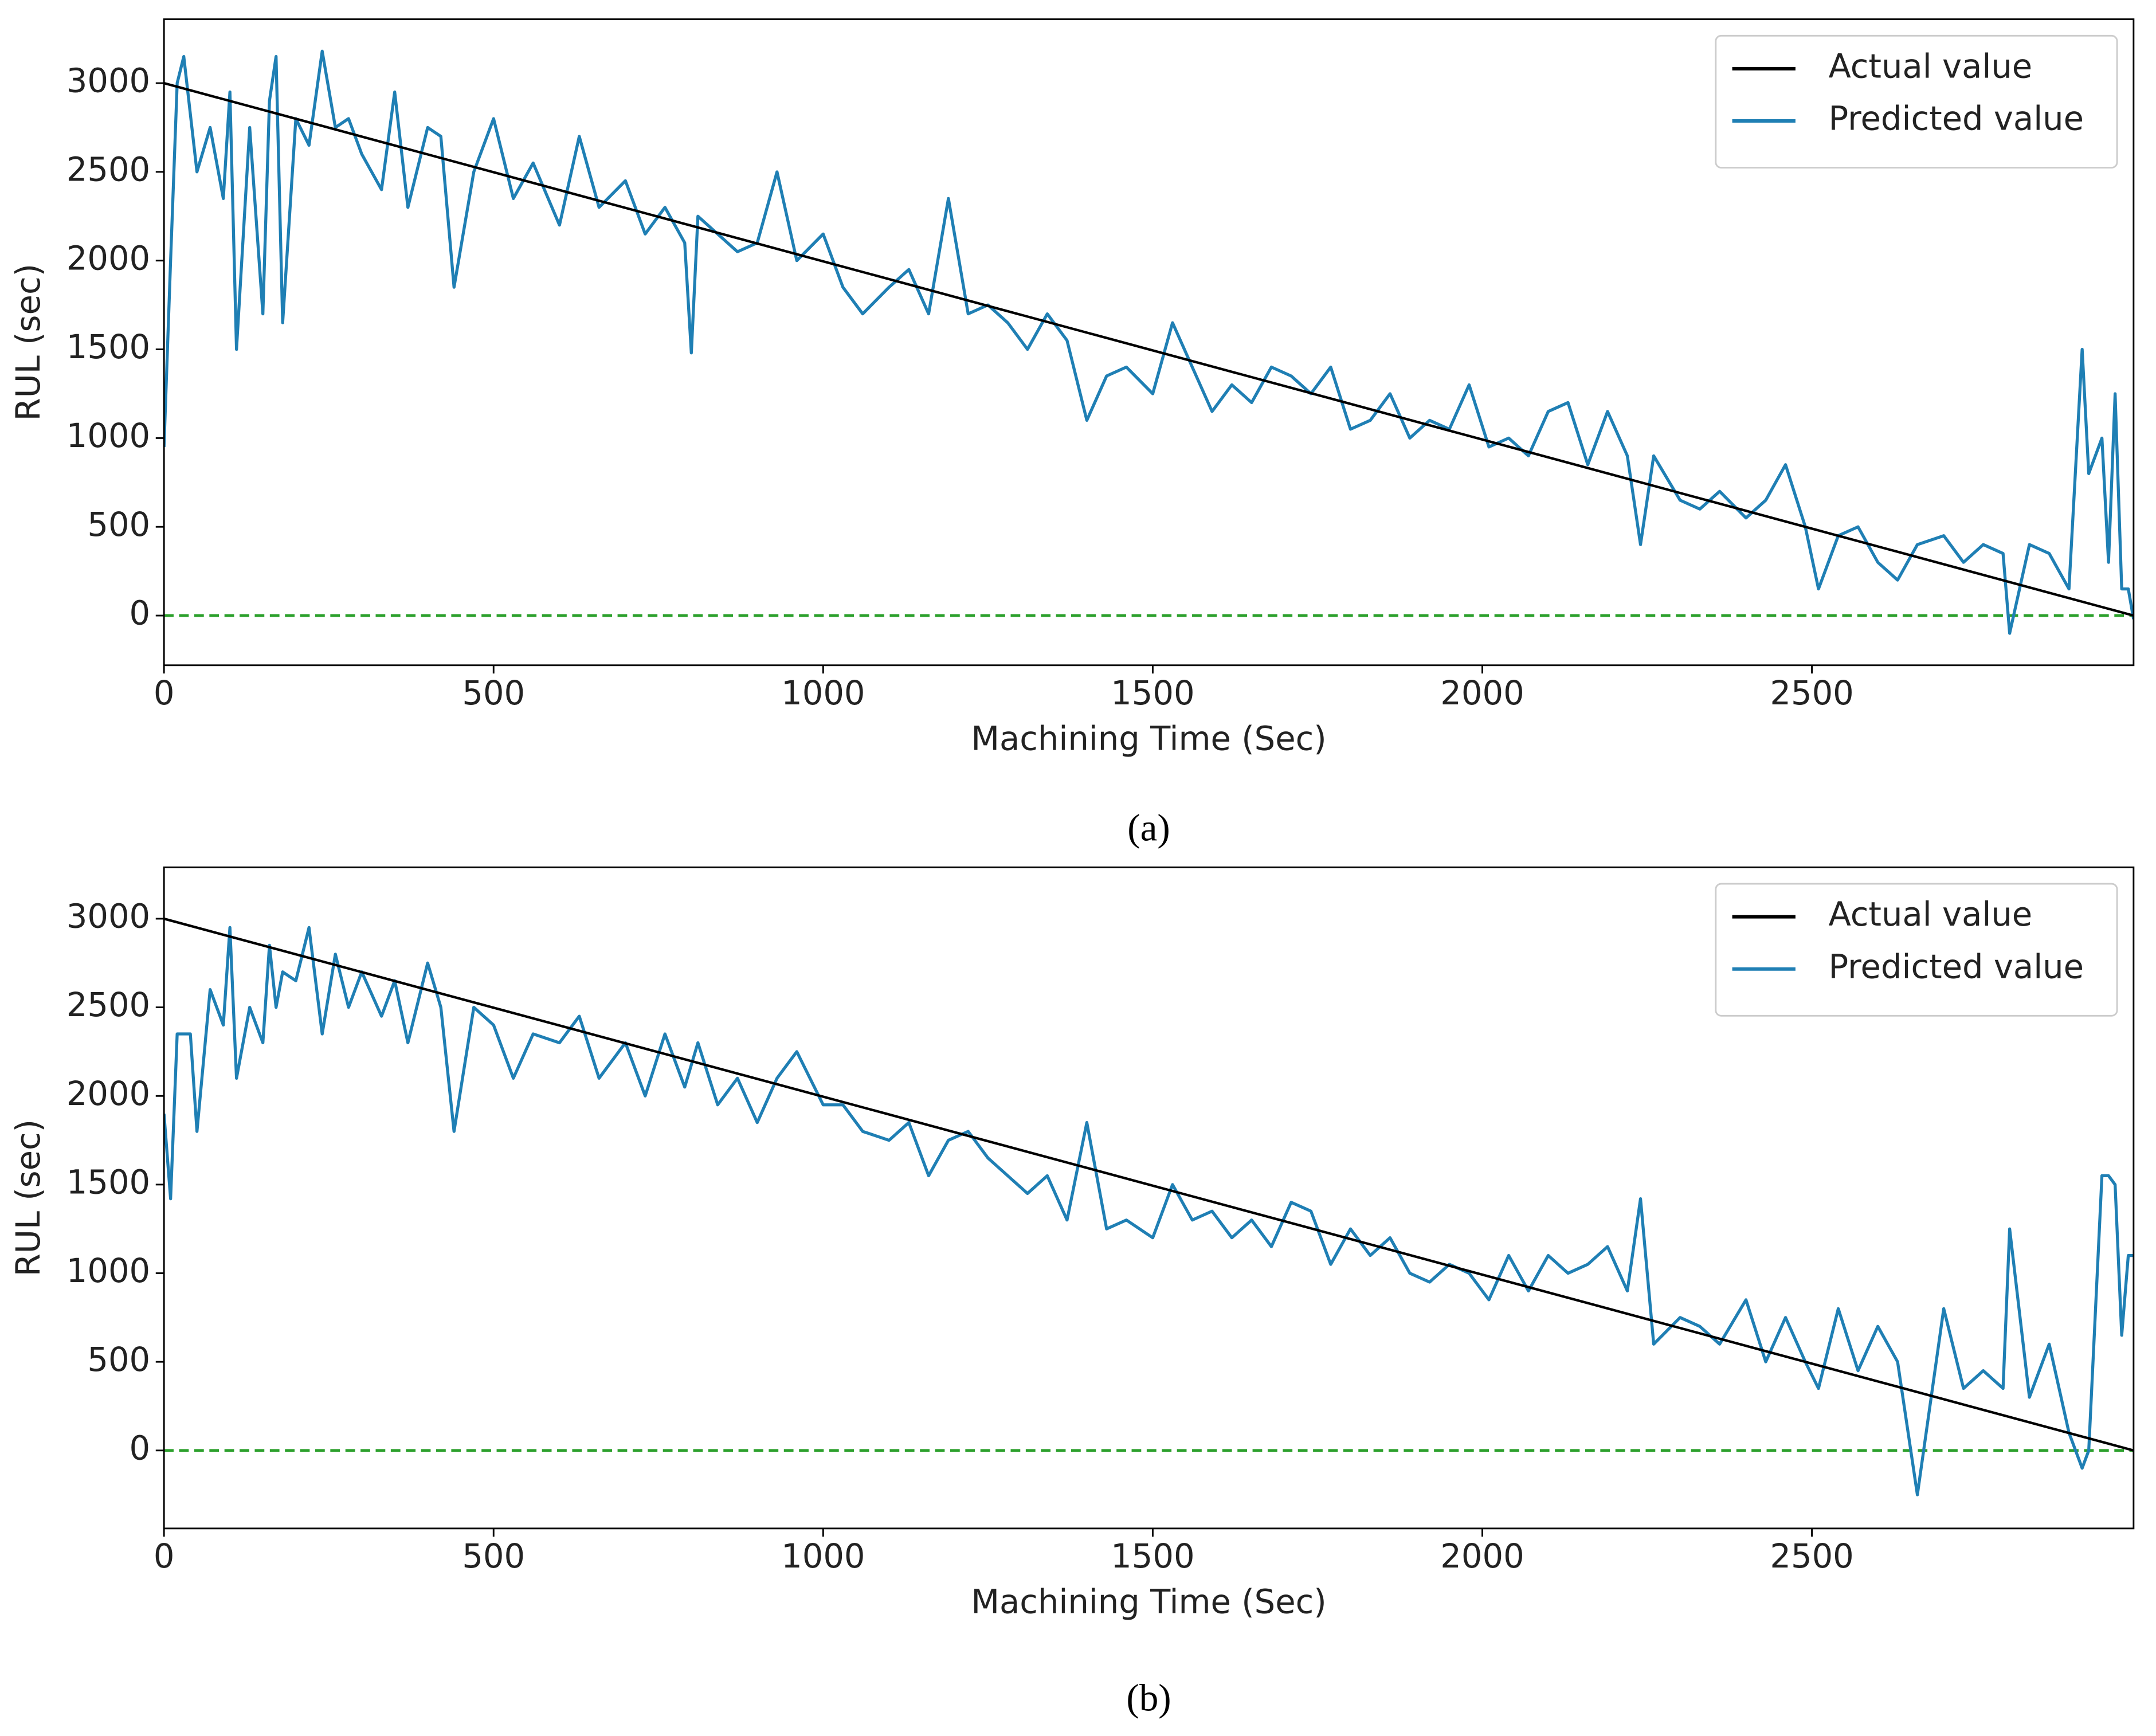 The width and height of the screenshot is (2156, 1736). Describe the element at coordinates (1148, 1697) in the screenshot. I see `caption: (b)` at that location.